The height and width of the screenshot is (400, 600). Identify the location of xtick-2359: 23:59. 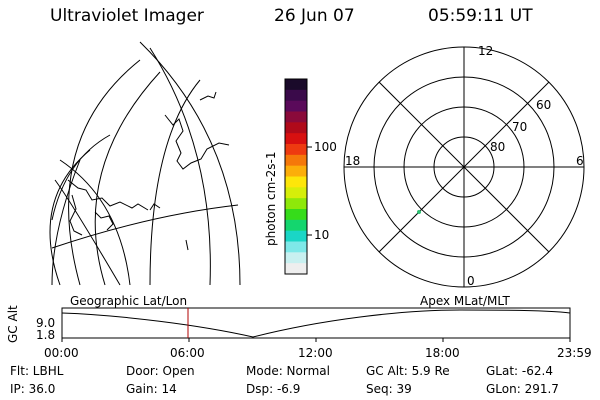
(574, 353).